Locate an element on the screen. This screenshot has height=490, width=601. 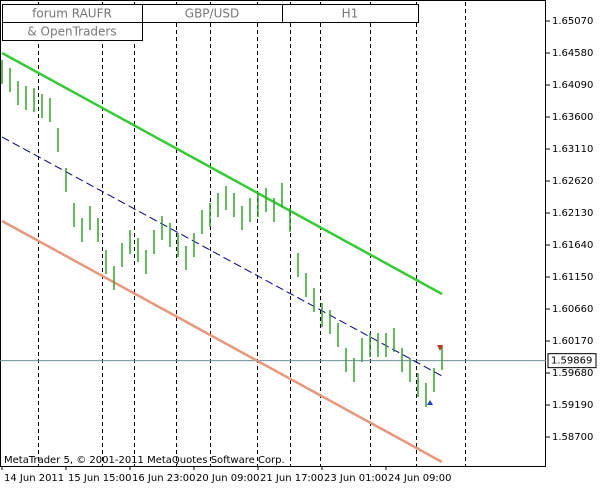
timeframe-box is located at coordinates (350, 13).